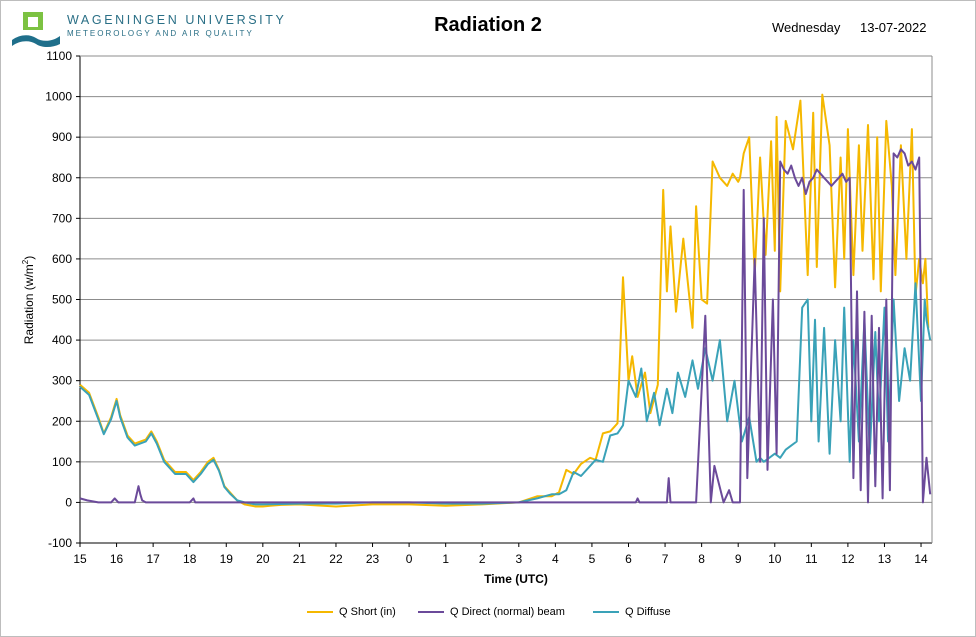  Describe the element at coordinates (921, 559) in the screenshot. I see `x-tick-label: 14` at that location.